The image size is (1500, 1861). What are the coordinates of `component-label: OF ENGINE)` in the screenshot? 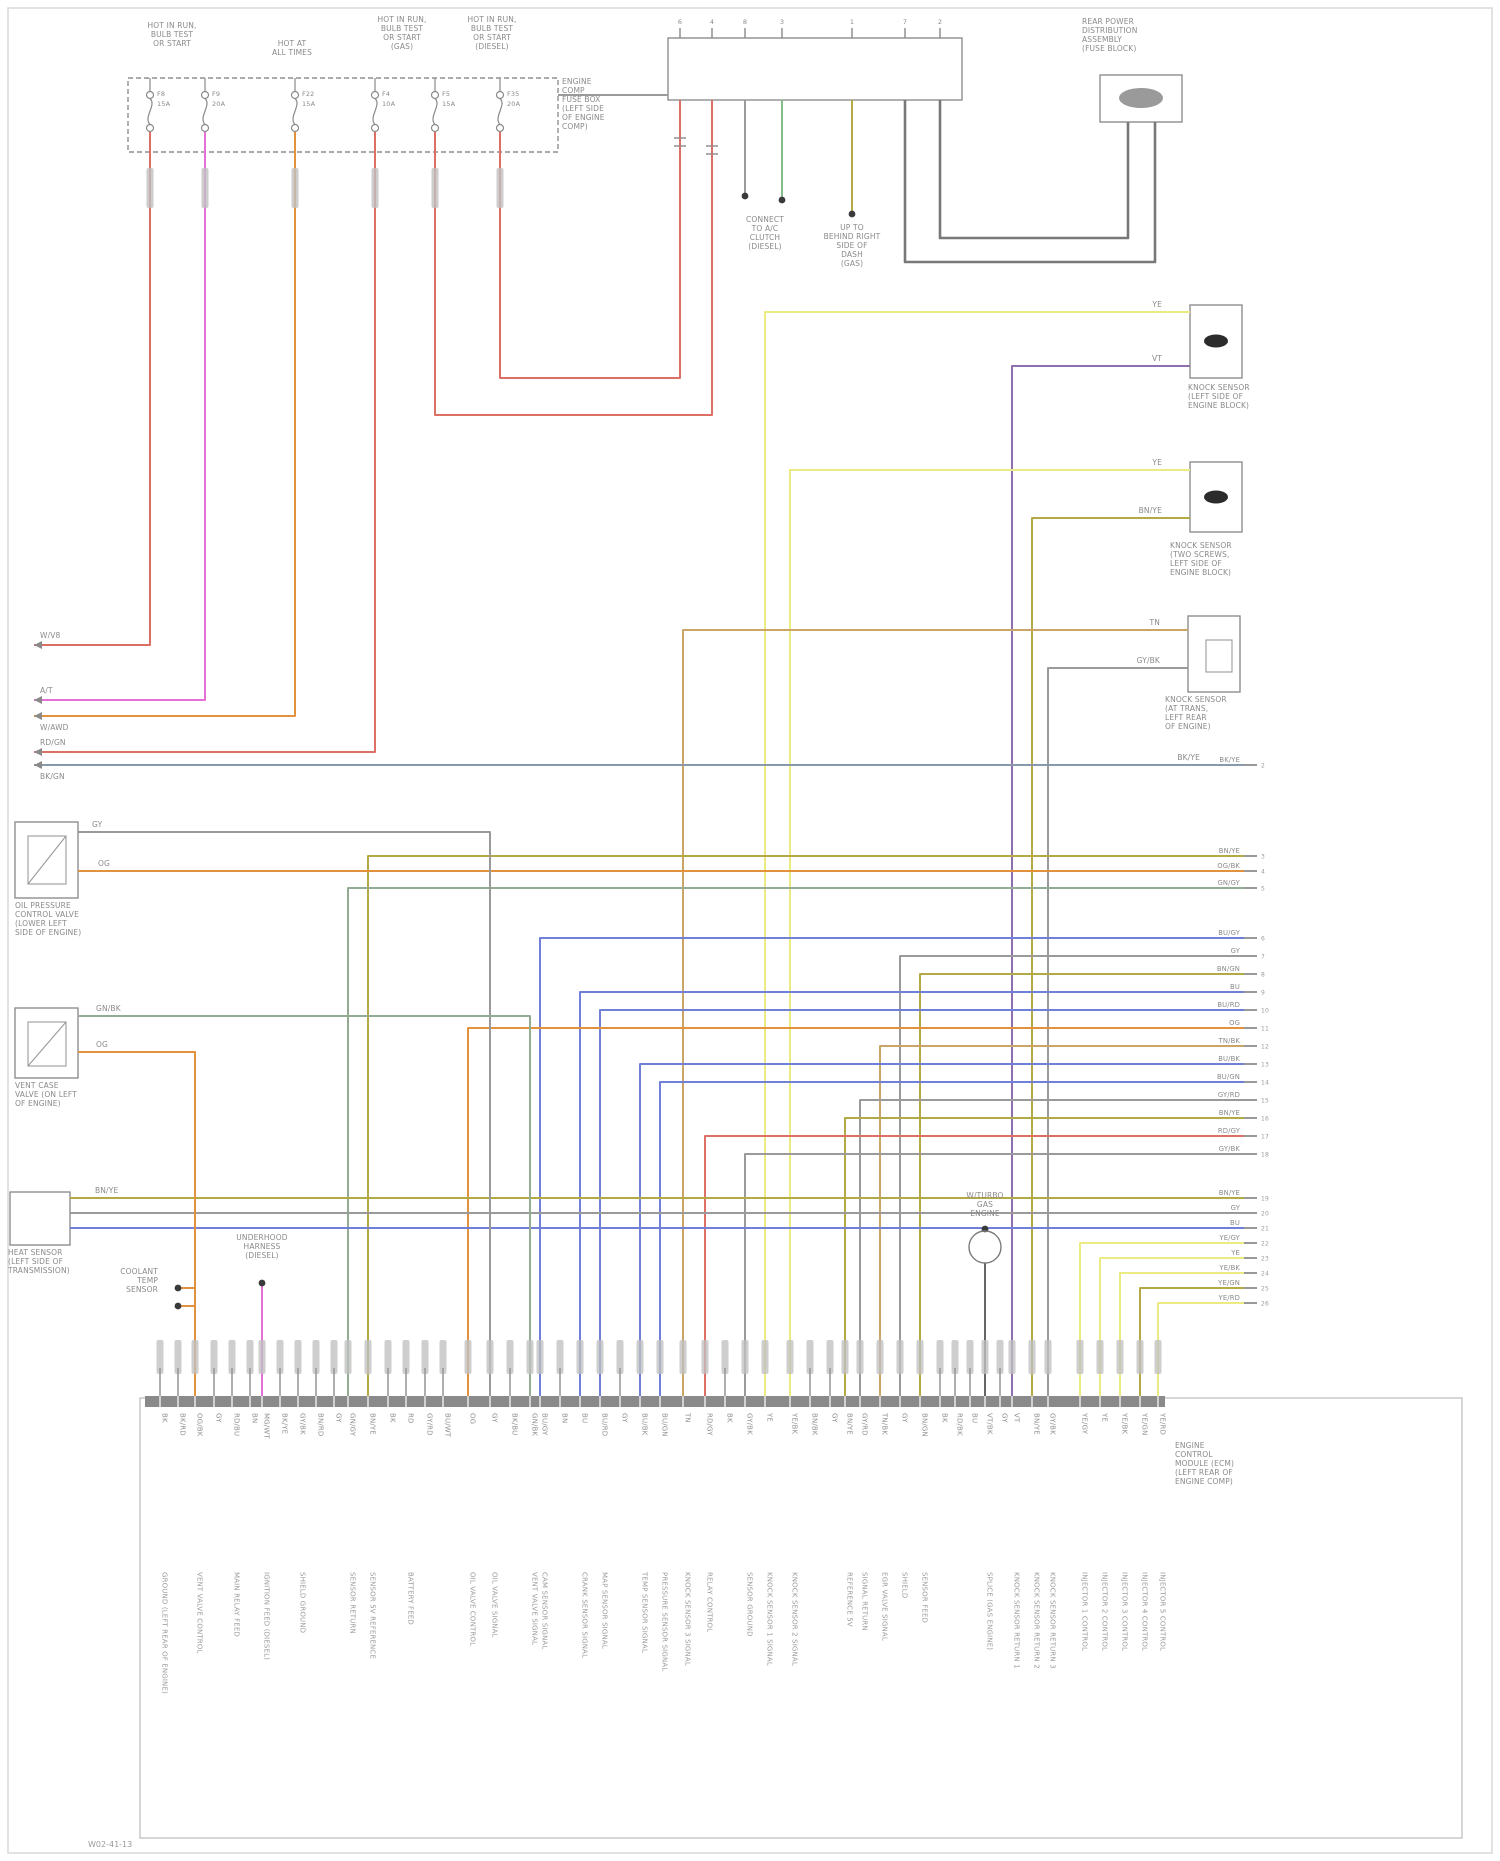 It's located at (1188, 726).